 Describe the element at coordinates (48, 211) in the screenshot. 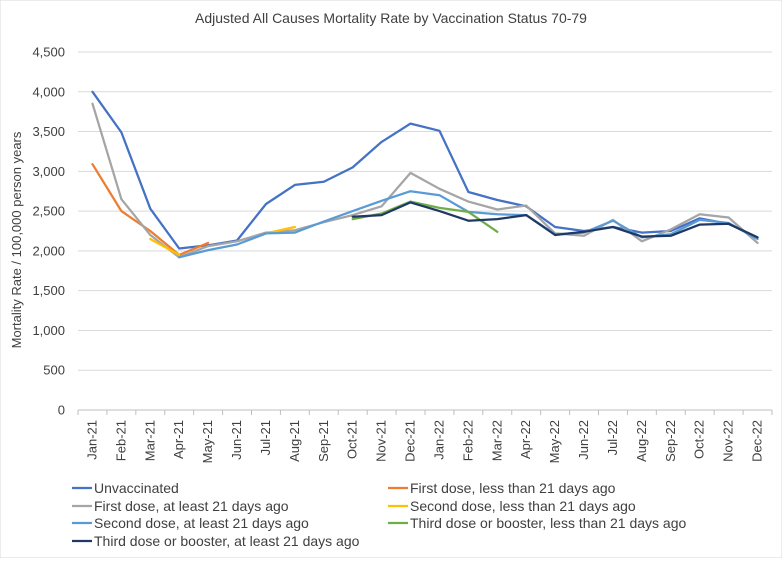

I see `y-tick-label: 2,500` at that location.